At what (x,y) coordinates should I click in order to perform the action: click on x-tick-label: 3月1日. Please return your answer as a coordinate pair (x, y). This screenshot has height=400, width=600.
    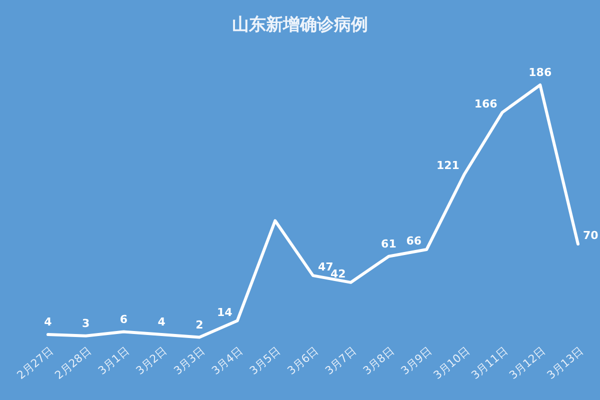
    Looking at the image, I should click on (114, 361).